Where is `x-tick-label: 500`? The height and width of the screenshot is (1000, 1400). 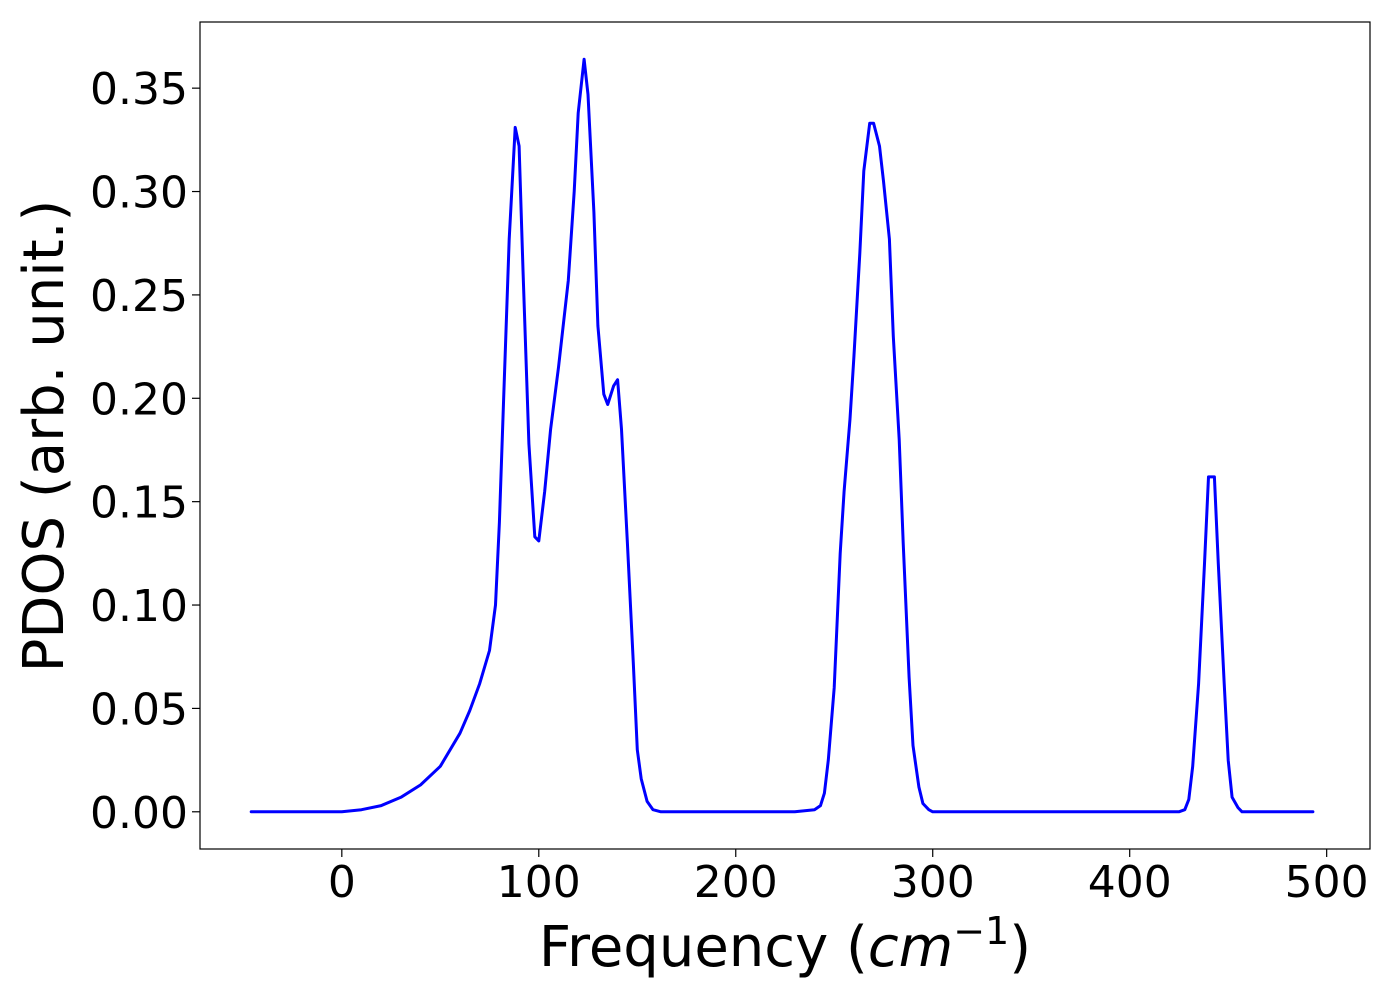 x-tick-label: 500 is located at coordinates (1327, 882).